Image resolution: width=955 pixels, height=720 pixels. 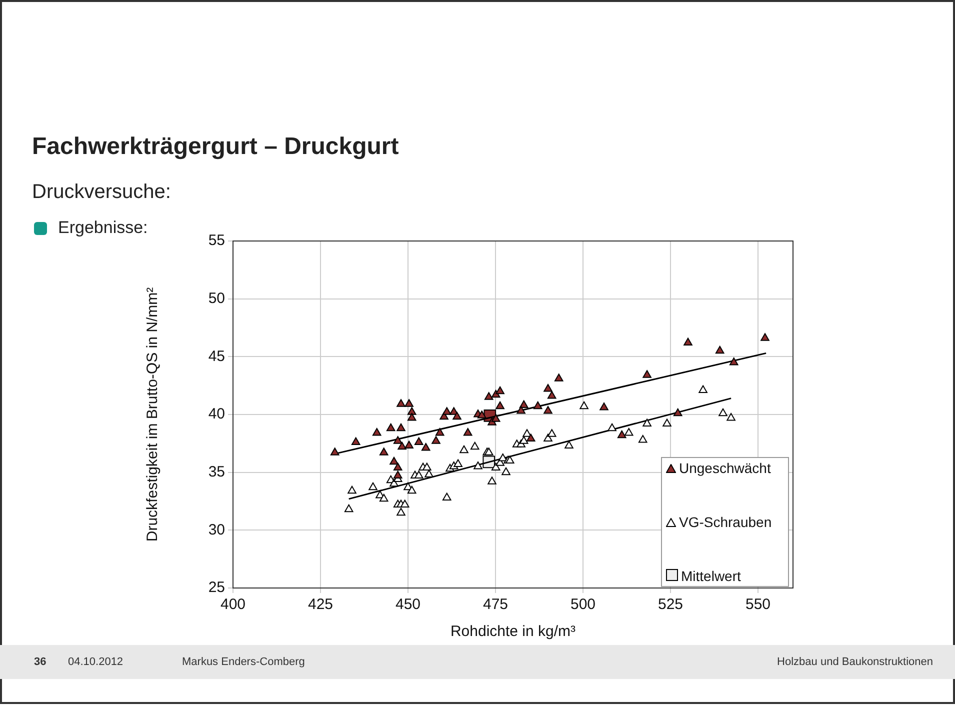 I want to click on chart-subtitle: Druckversuche:, so click(x=101, y=192).